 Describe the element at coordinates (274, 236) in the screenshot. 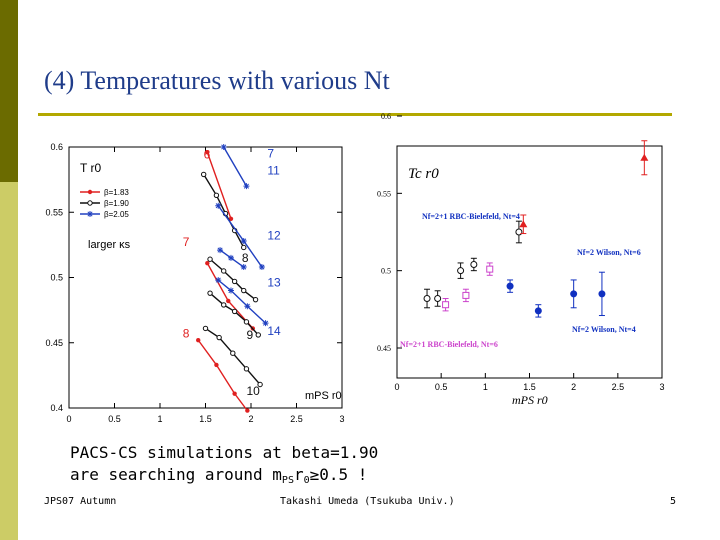

I see `left-curve-label: 12` at that location.